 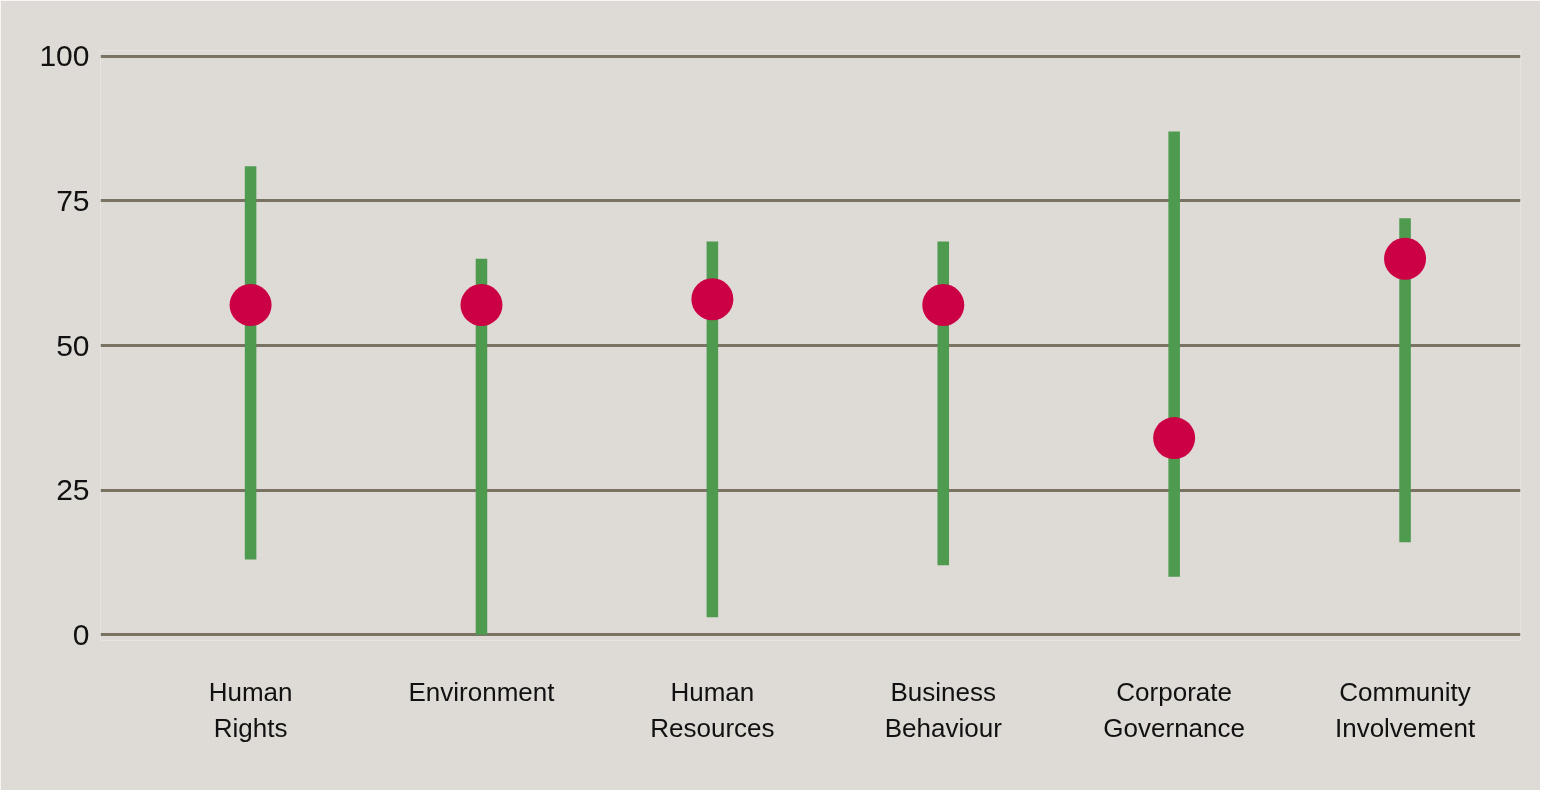 I want to click on bar, so click(x=1174, y=354).